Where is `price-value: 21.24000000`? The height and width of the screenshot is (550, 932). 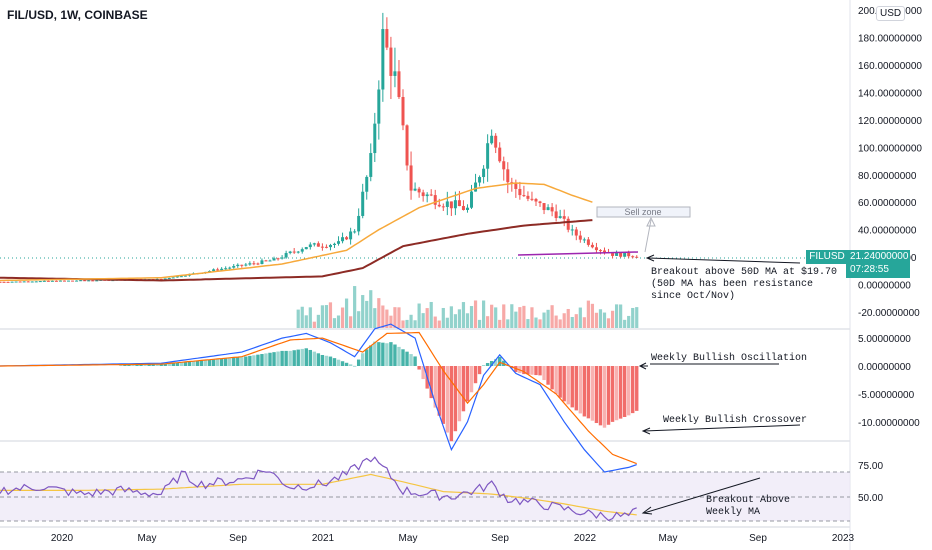 price-value: 21.24000000 is located at coordinates (879, 256).